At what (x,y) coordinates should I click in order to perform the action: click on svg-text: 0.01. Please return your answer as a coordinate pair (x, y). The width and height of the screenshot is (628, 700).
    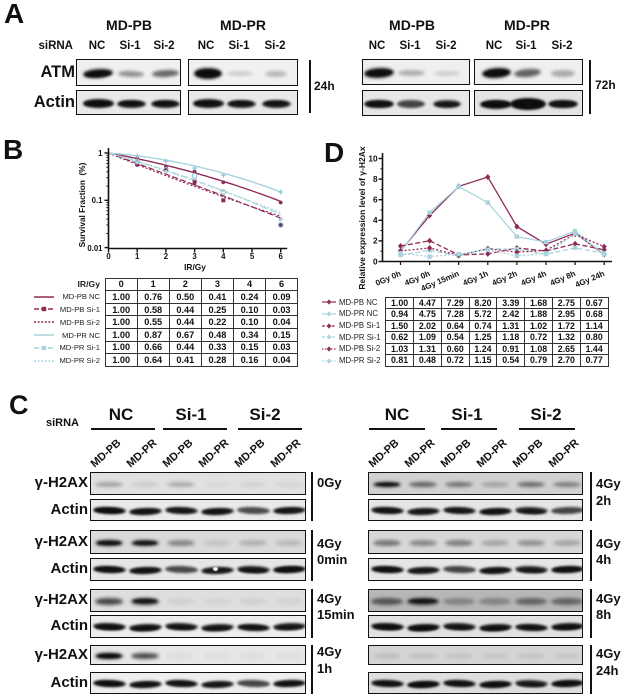
    Looking at the image, I should click on (95, 248).